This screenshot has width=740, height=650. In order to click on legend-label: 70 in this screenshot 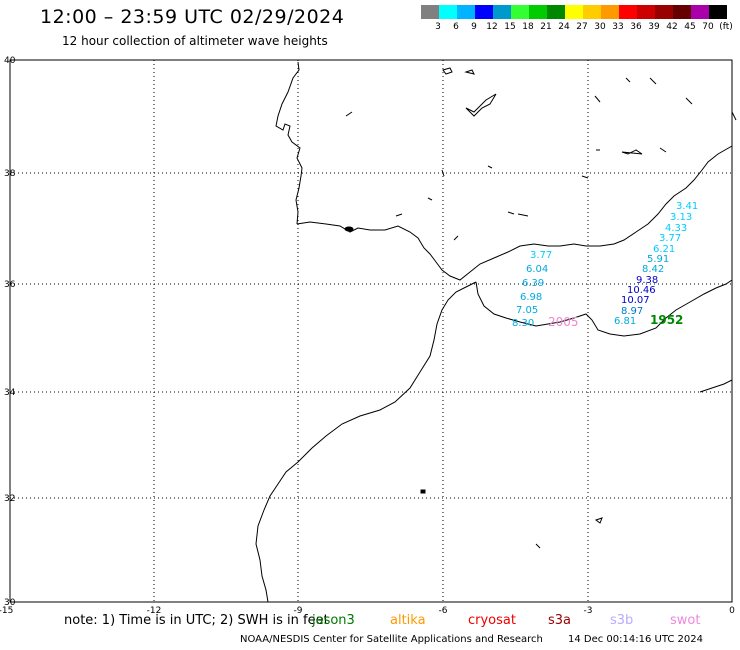, I will do `click(708, 27)`.